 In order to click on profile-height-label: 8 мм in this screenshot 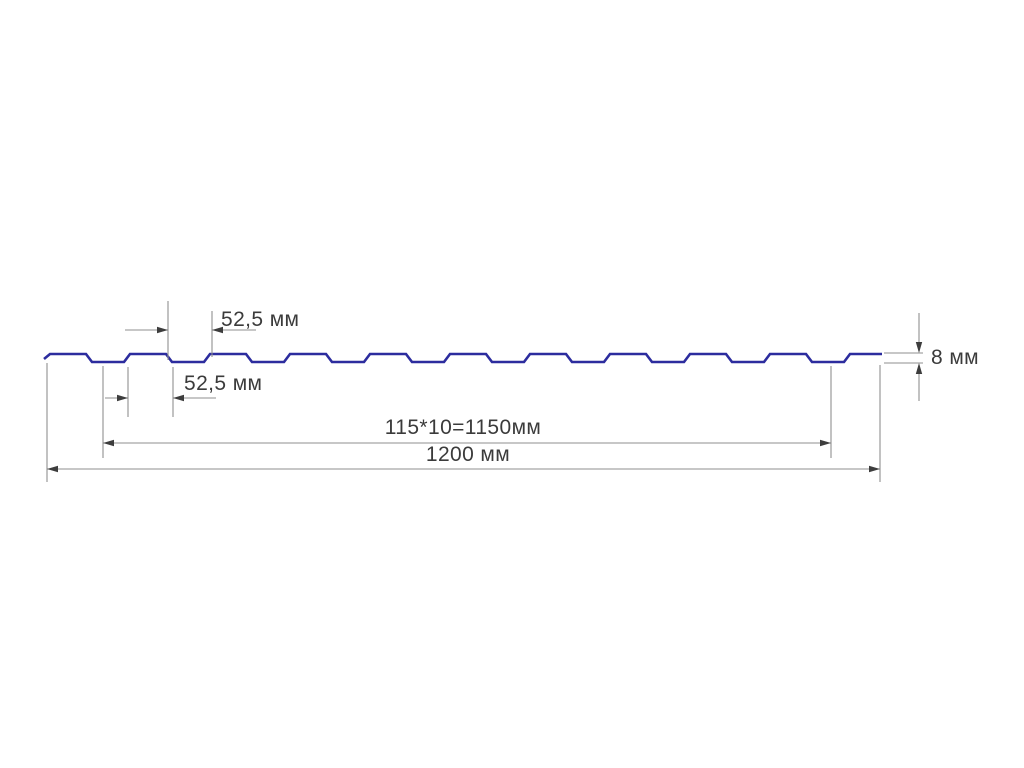, I will do `click(955, 357)`.